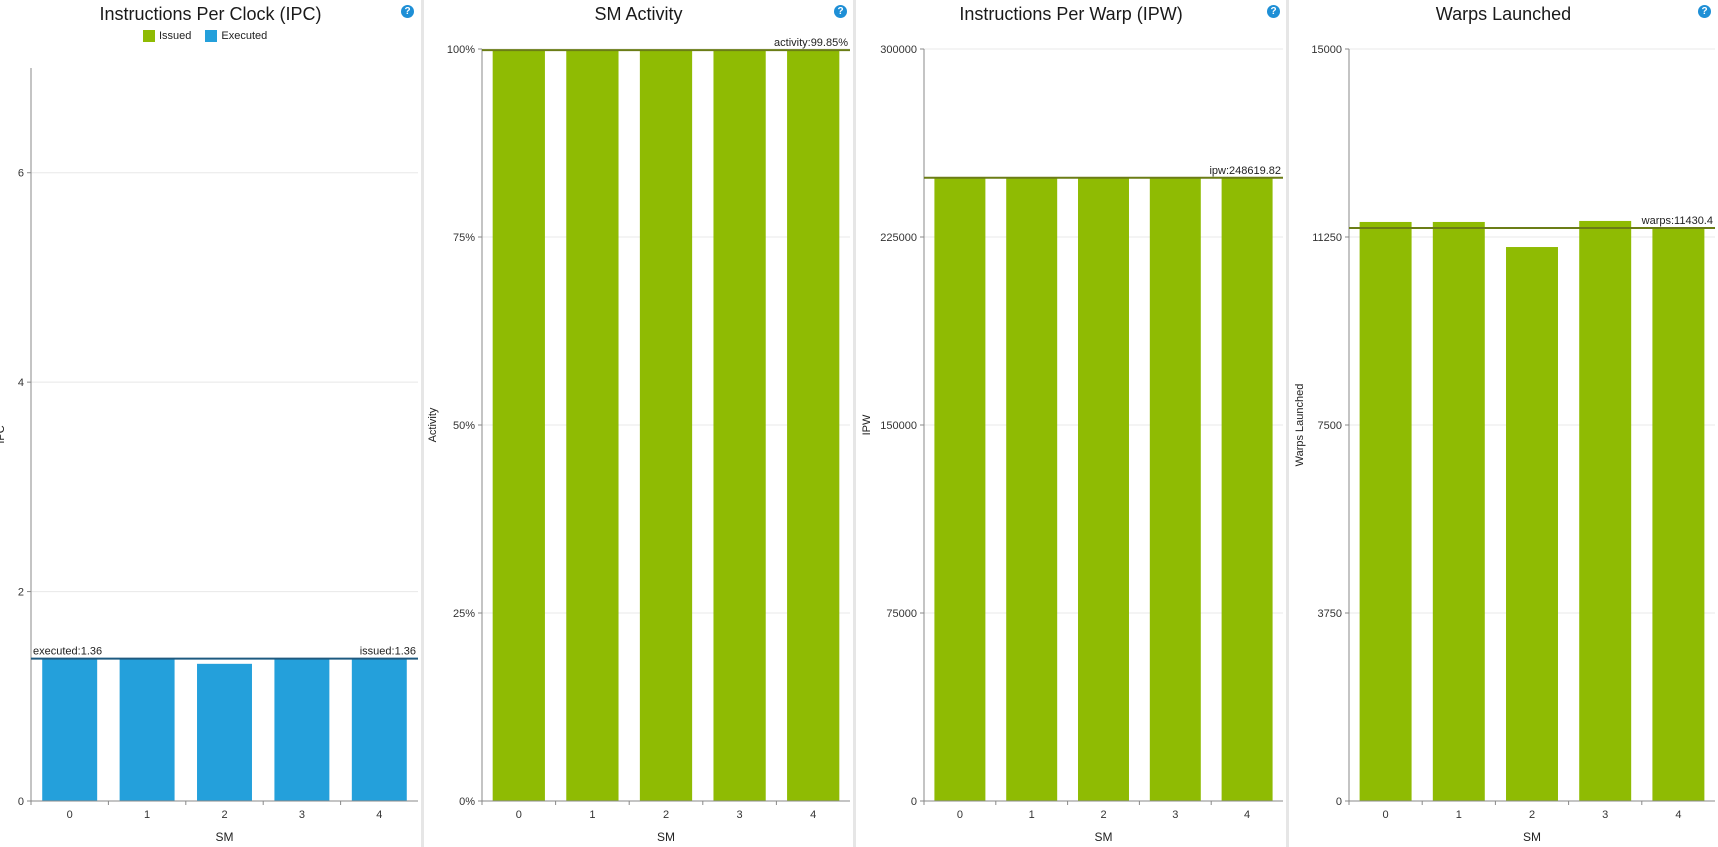 Image resolution: width=1718 pixels, height=847 pixels. What do you see at coordinates (21, 593) in the screenshot?
I see `y-tick-label: 2` at bounding box center [21, 593].